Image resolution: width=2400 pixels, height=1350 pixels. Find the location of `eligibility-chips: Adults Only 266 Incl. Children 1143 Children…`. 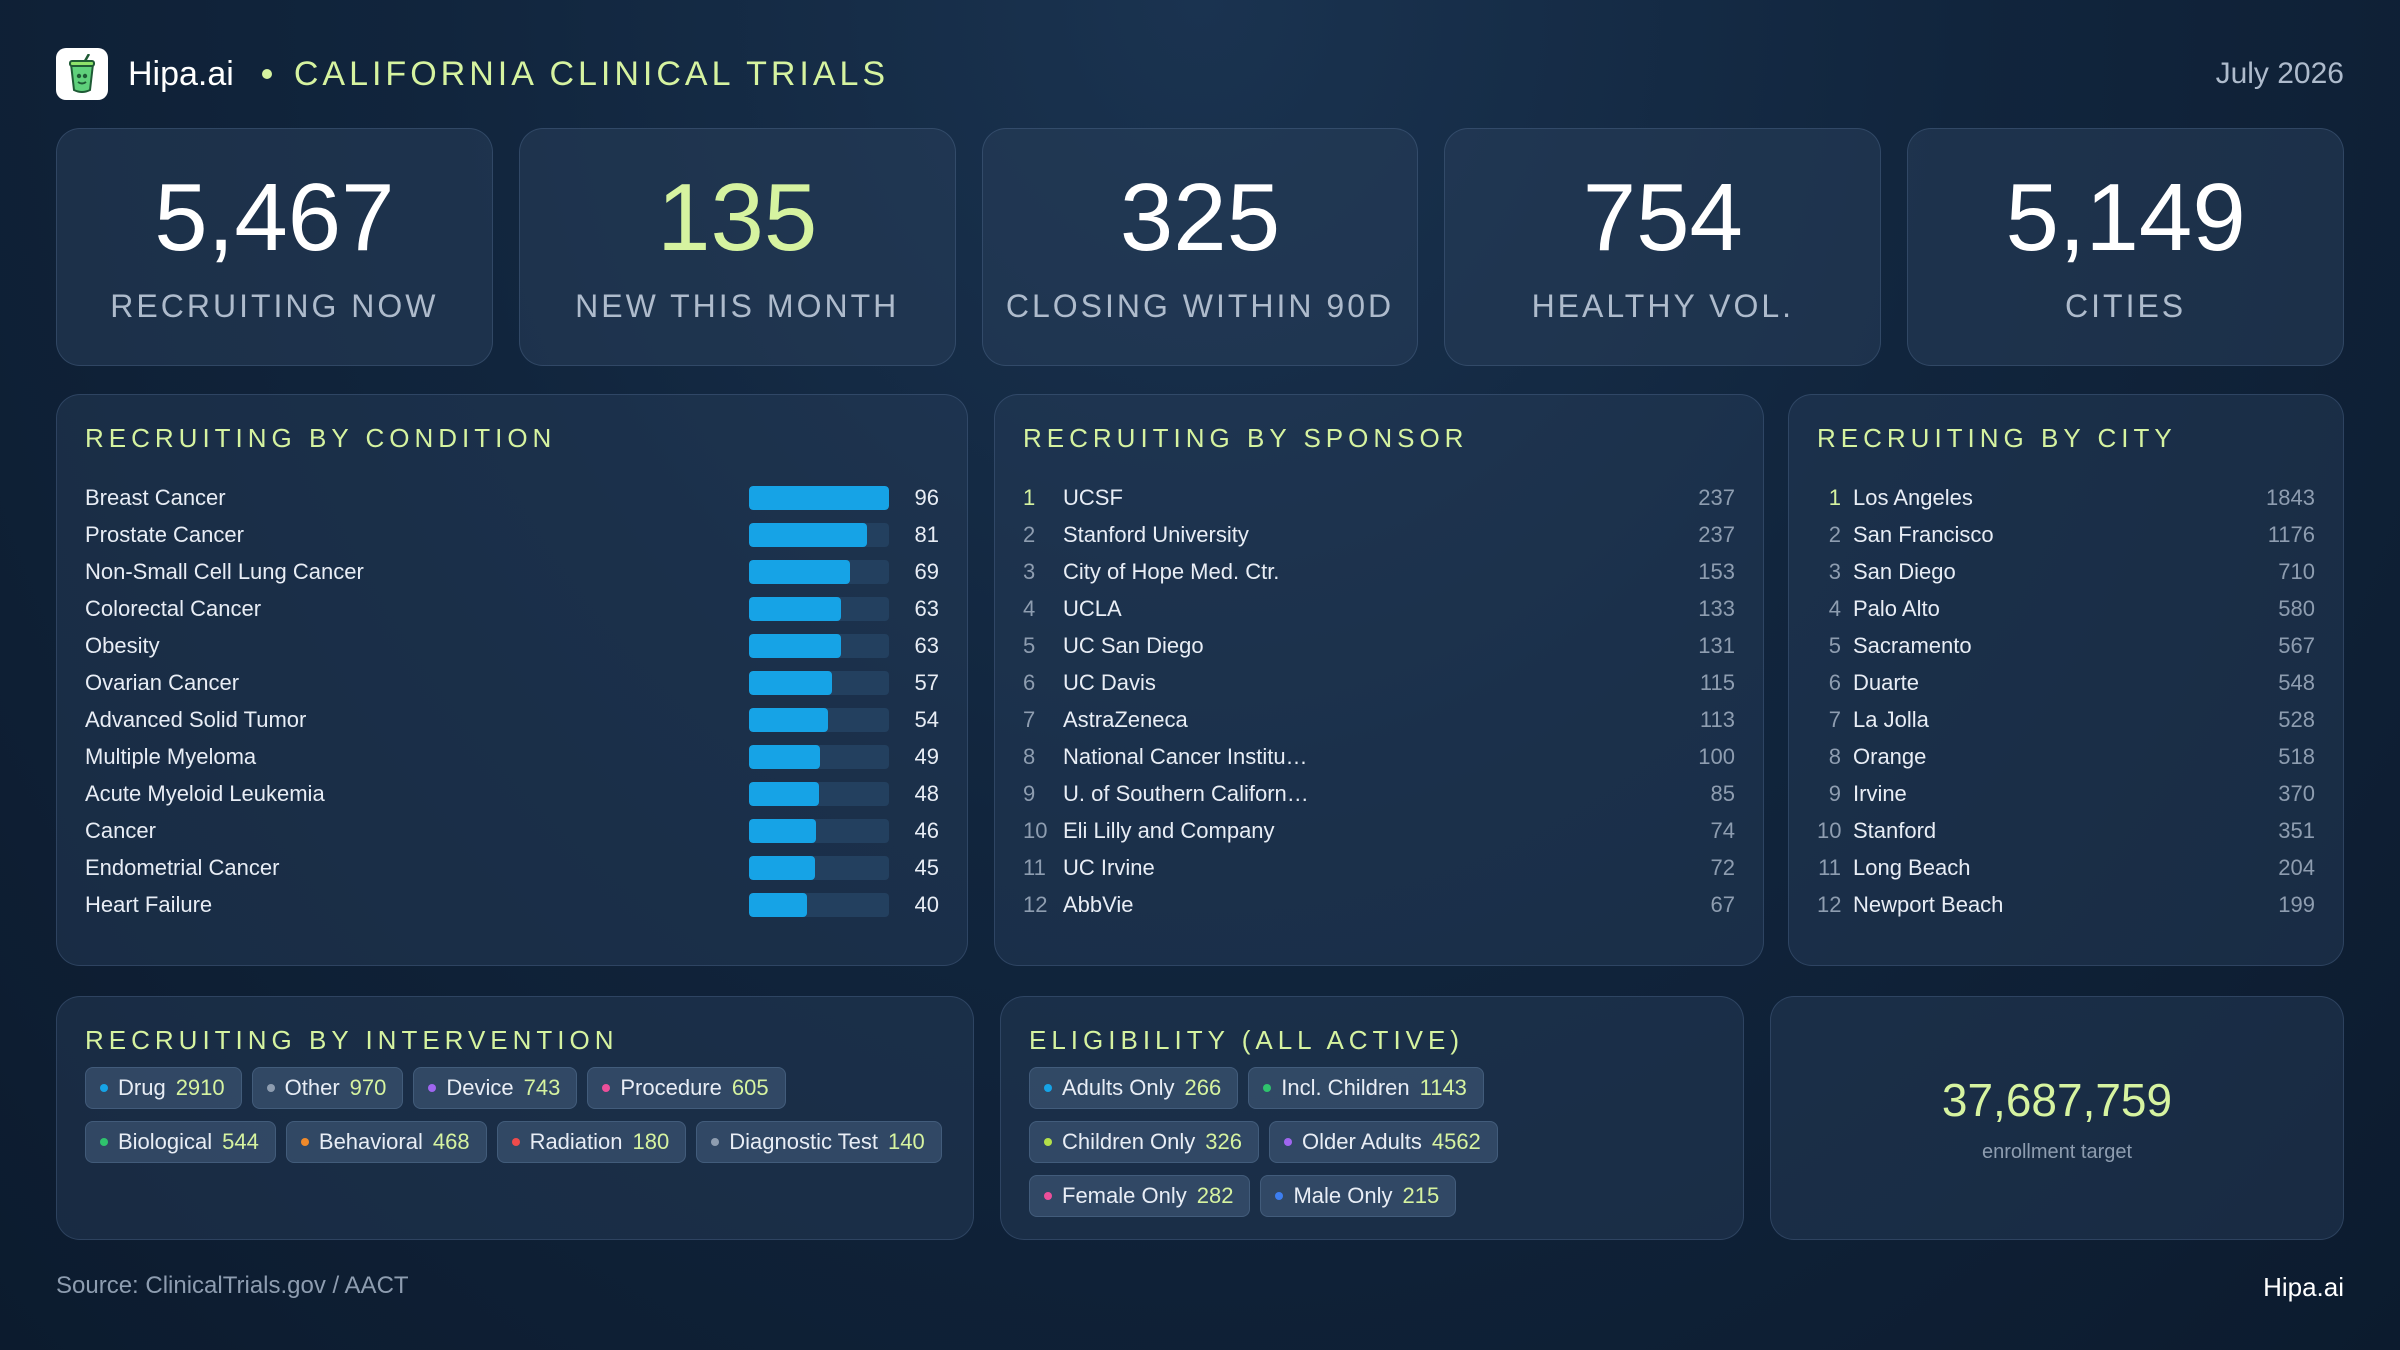

eligibility-chips: Adults Only 266 Incl. Children 1143 Children… is located at coordinates (1376, 1142).